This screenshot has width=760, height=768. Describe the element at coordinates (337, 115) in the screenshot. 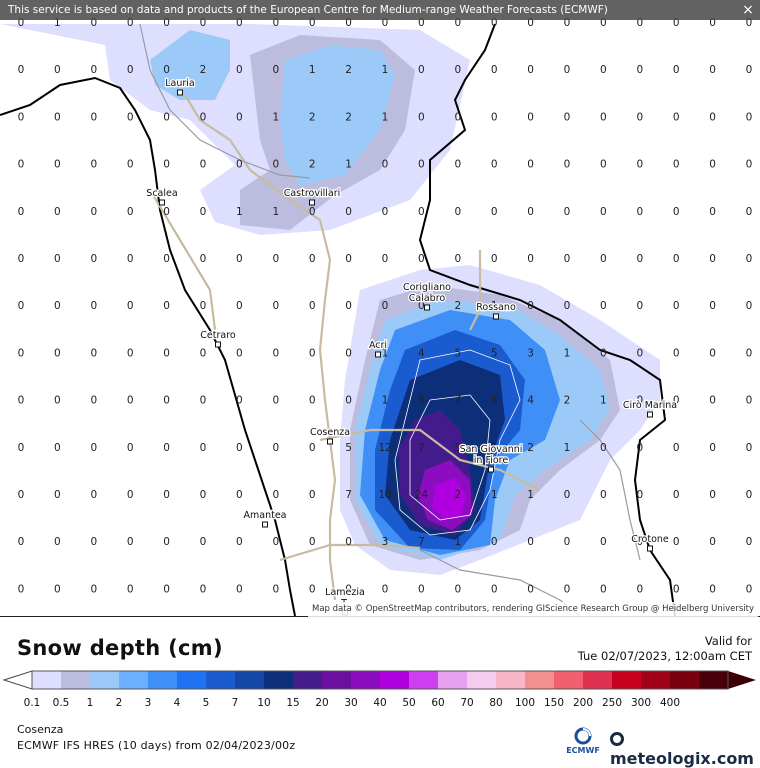

I see `shade-castrovillari-blue` at that location.